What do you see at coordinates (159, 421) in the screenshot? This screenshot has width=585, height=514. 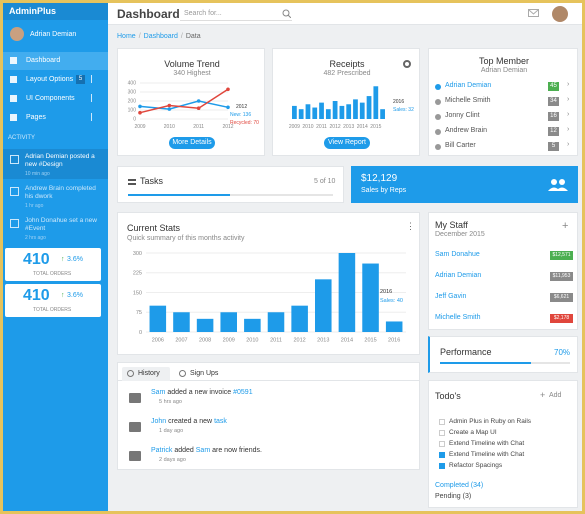 I see `link: John` at bounding box center [159, 421].